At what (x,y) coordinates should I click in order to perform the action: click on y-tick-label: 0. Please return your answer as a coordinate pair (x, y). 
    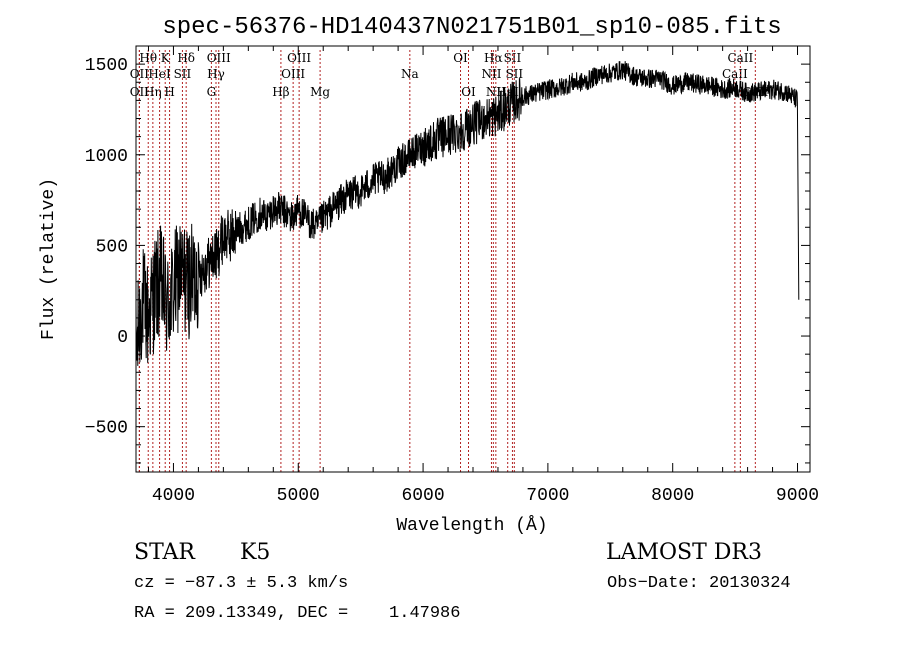
    Looking at the image, I should click on (122, 338).